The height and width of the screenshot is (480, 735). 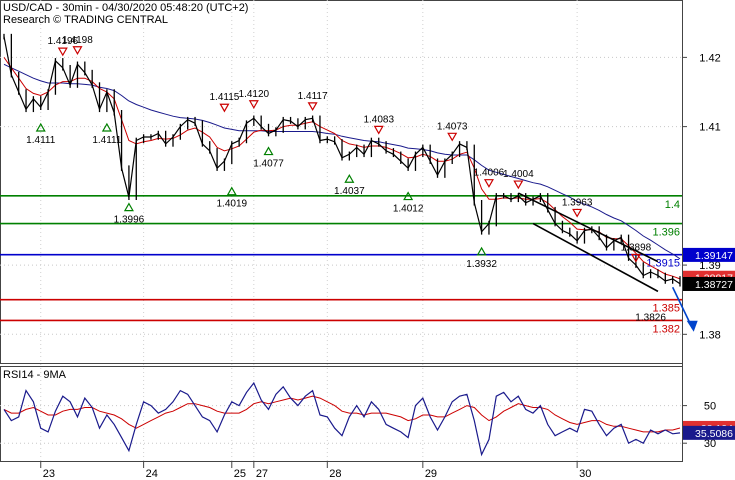 I want to click on rsi-series, so click(x=342, y=419).